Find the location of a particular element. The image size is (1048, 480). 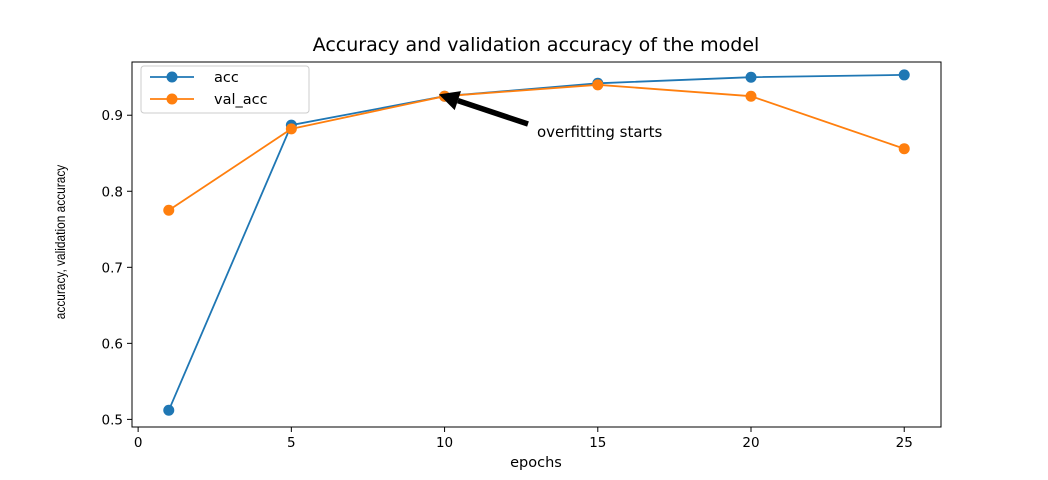

y-tick-label: 0.9 is located at coordinates (112, 116).